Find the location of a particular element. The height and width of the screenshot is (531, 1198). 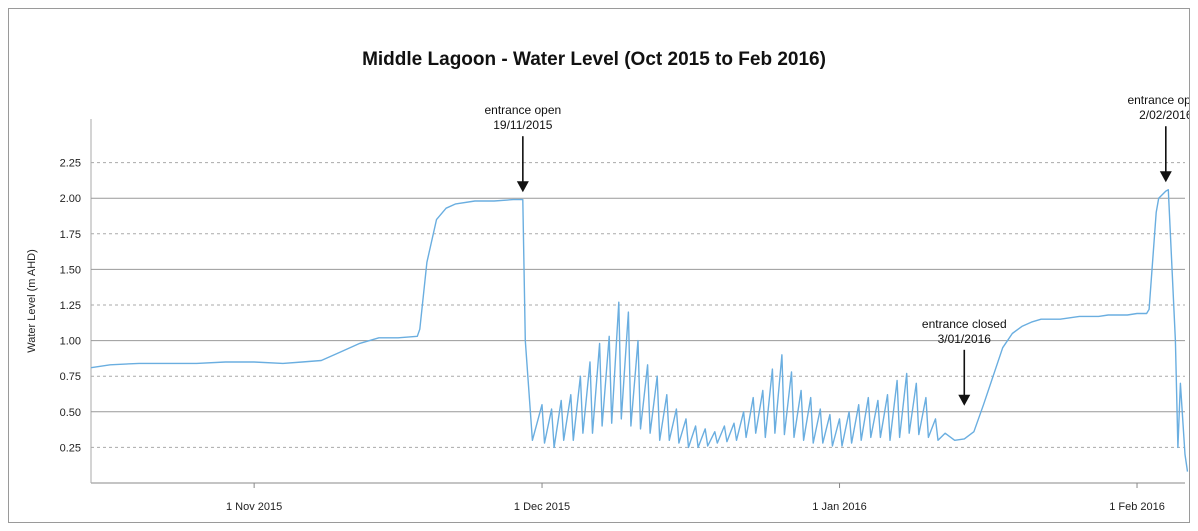

y-axis: 0.25 0.50 0.75 1.00 1.25 1.50 1.75 2.00 2.25 is located at coordinates (70, 306).